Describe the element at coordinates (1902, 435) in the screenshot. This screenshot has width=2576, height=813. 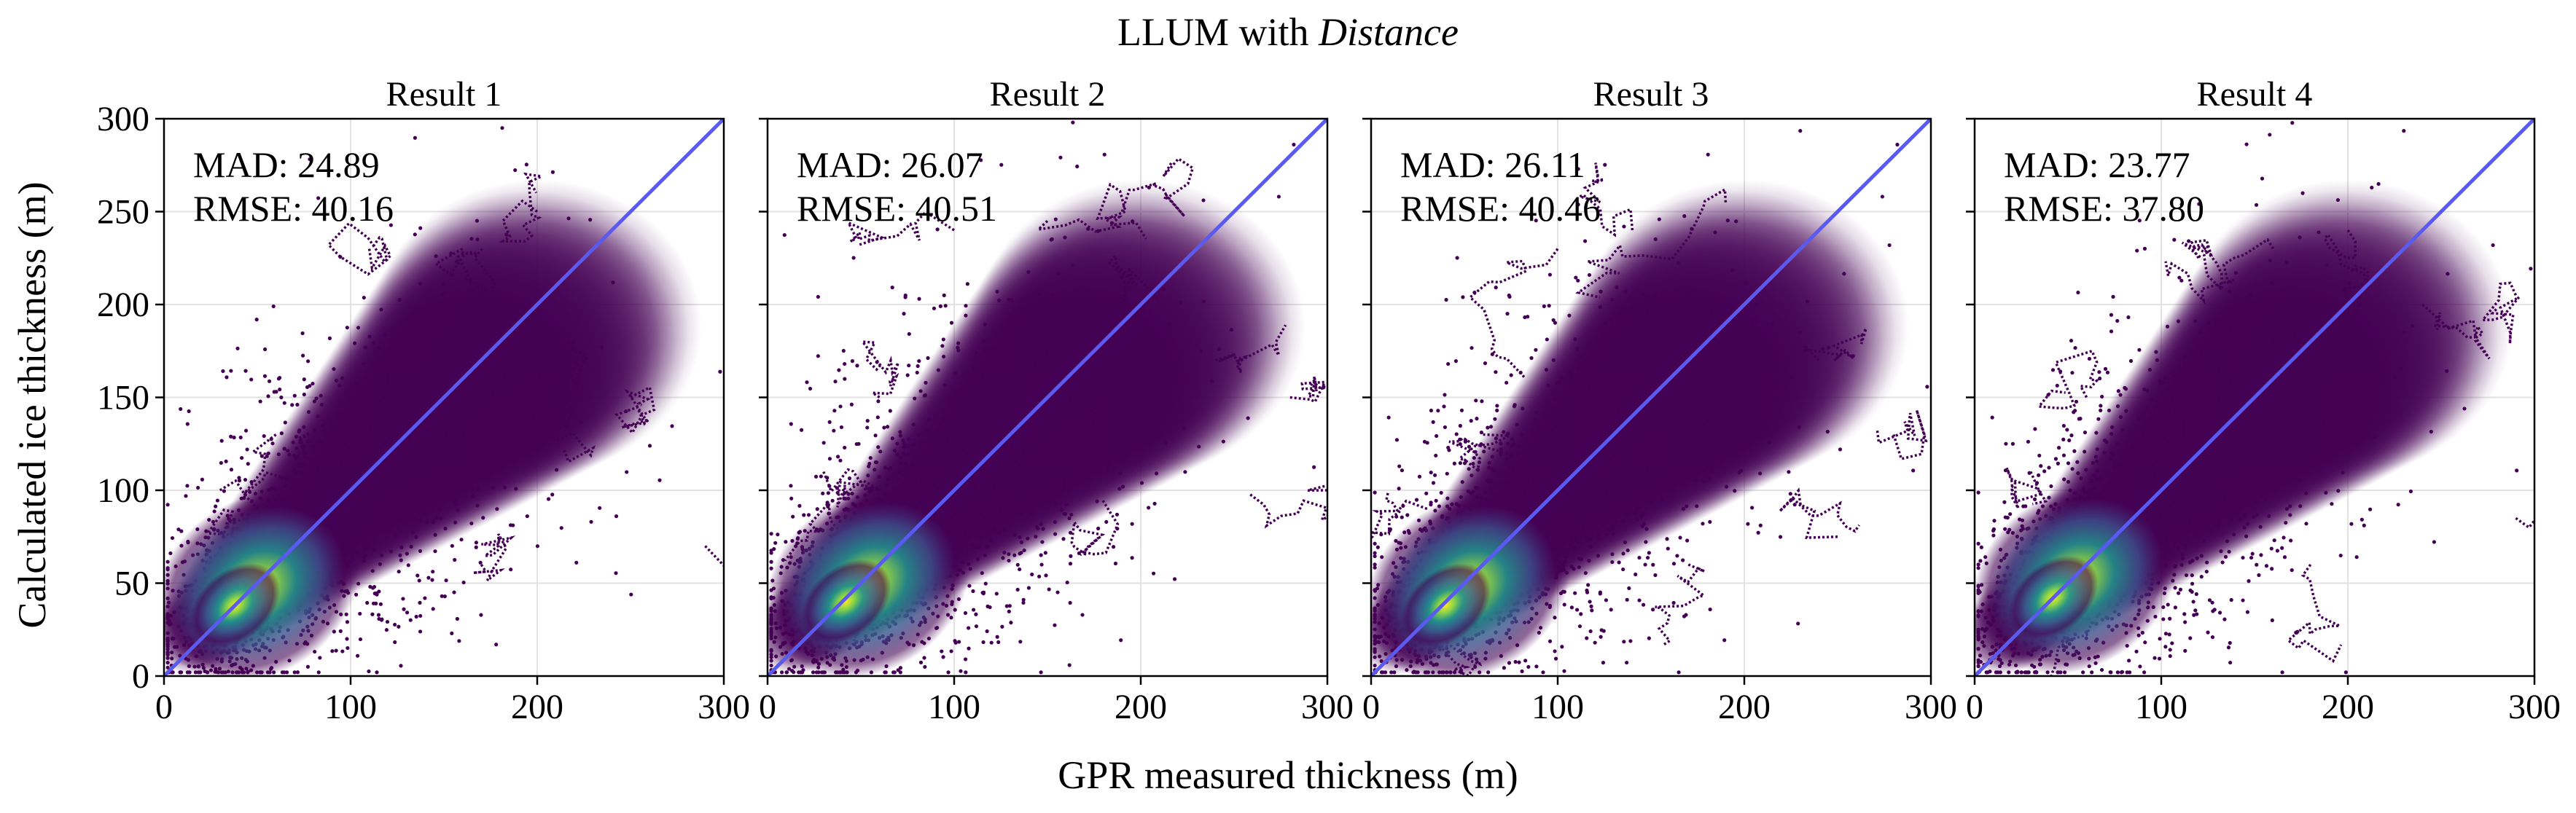
I see `scatter-trace` at that location.